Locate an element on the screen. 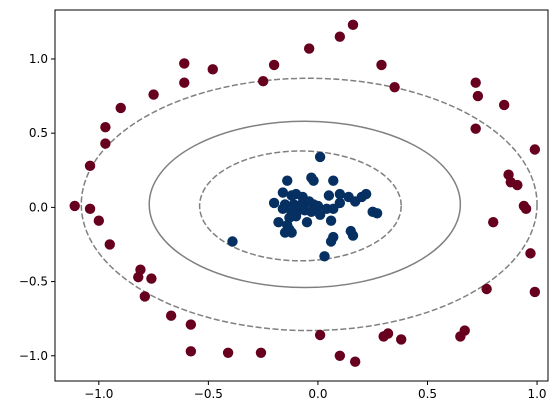  x-tick-label: 1.0 is located at coordinates (536, 394).